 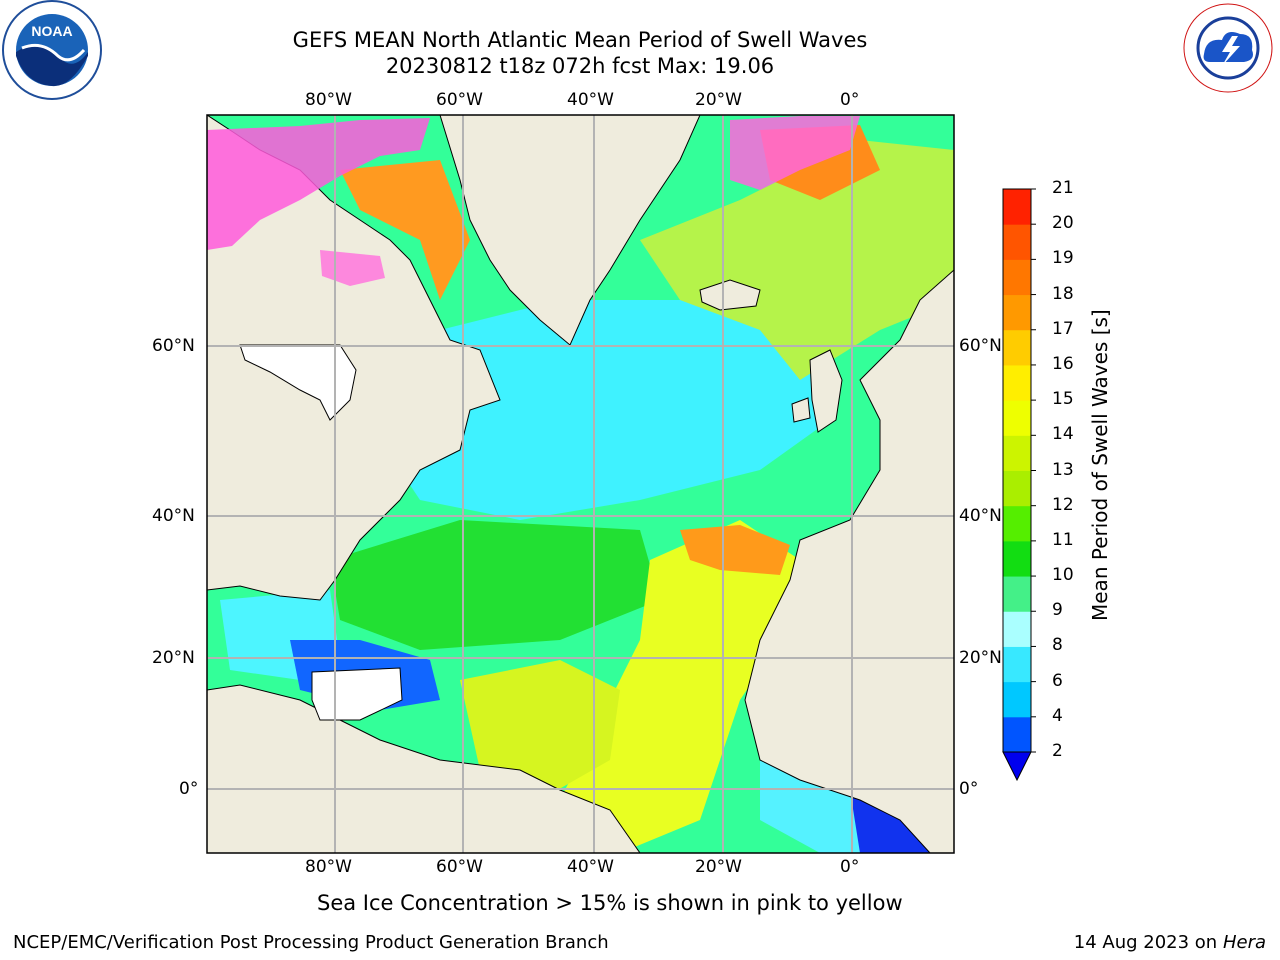 I want to click on north-america-land, so click(x=354, y=358).